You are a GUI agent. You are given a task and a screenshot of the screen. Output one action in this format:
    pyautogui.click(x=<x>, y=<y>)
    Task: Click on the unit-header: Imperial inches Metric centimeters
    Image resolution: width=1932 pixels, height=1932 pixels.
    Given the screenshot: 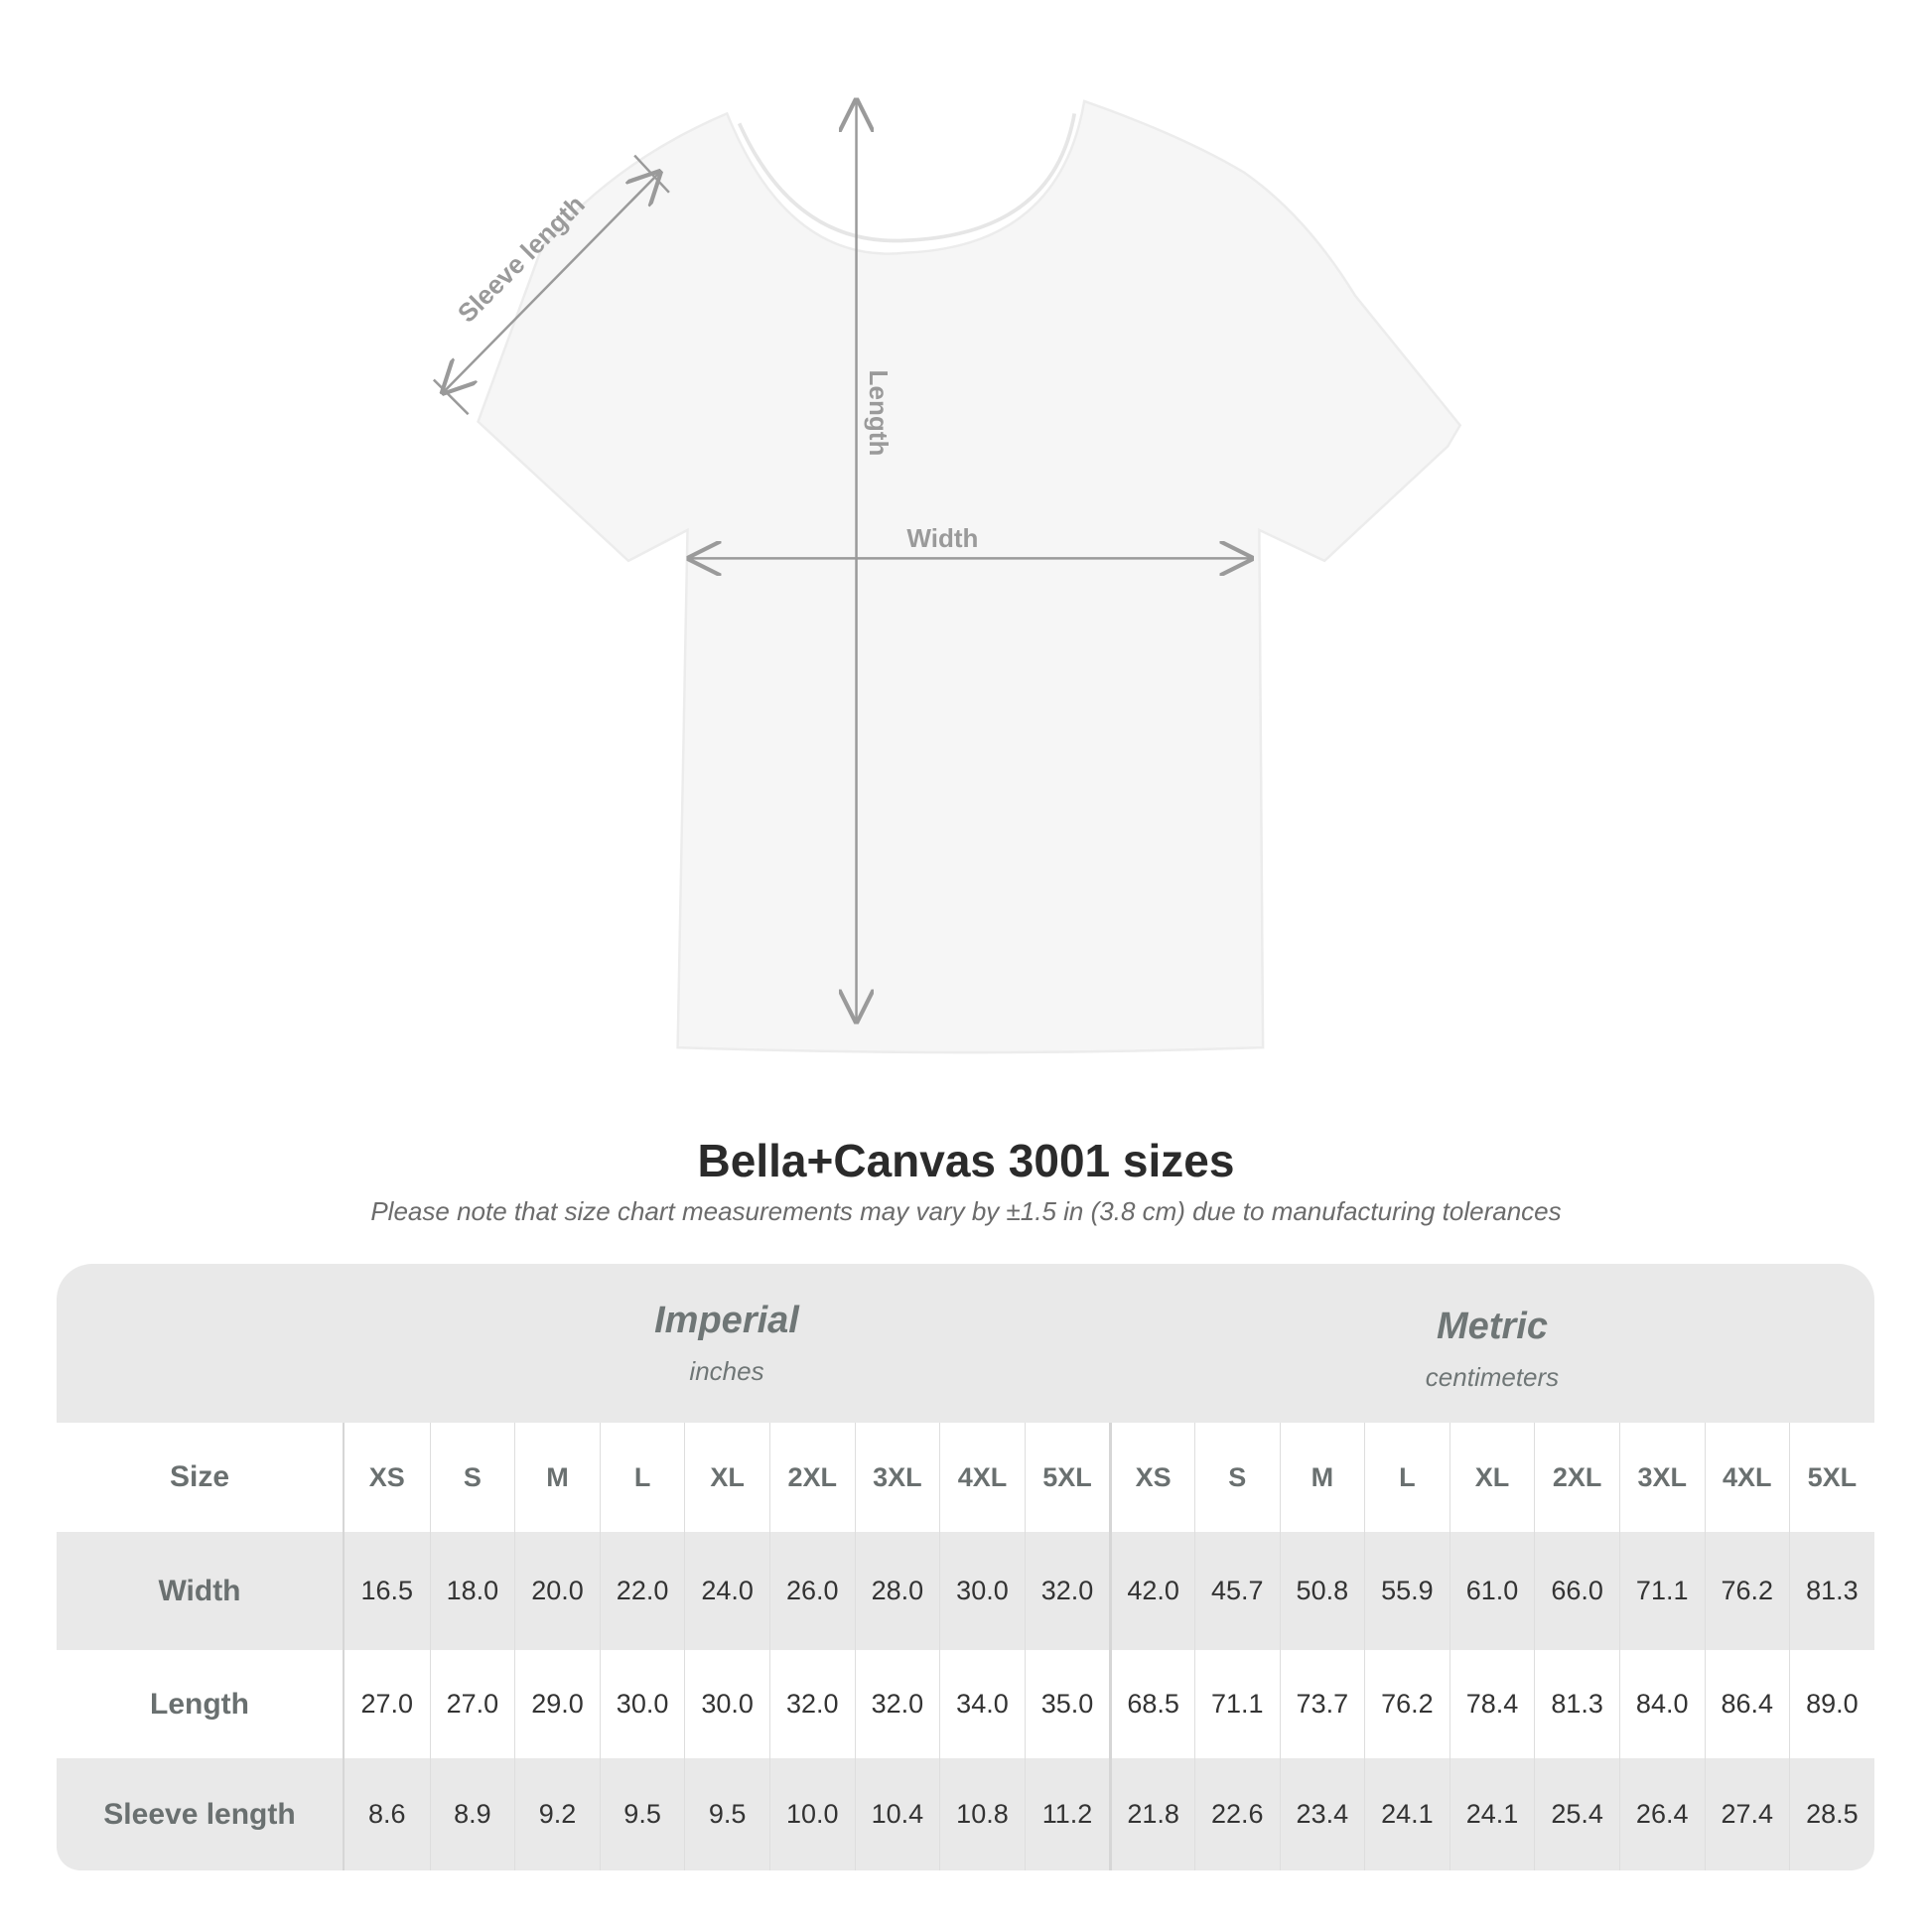 What is the action you would take?
    pyautogui.click(x=966, y=1343)
    